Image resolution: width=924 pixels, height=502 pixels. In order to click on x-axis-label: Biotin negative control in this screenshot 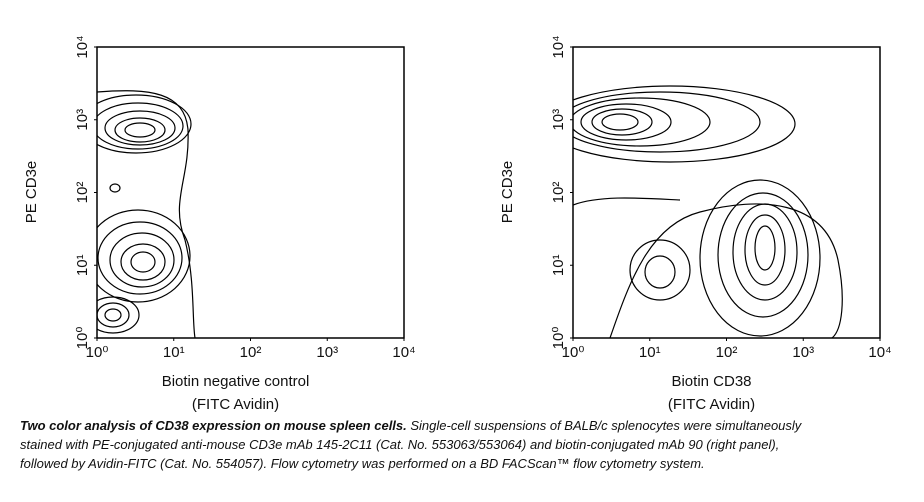, I will do `click(236, 381)`.